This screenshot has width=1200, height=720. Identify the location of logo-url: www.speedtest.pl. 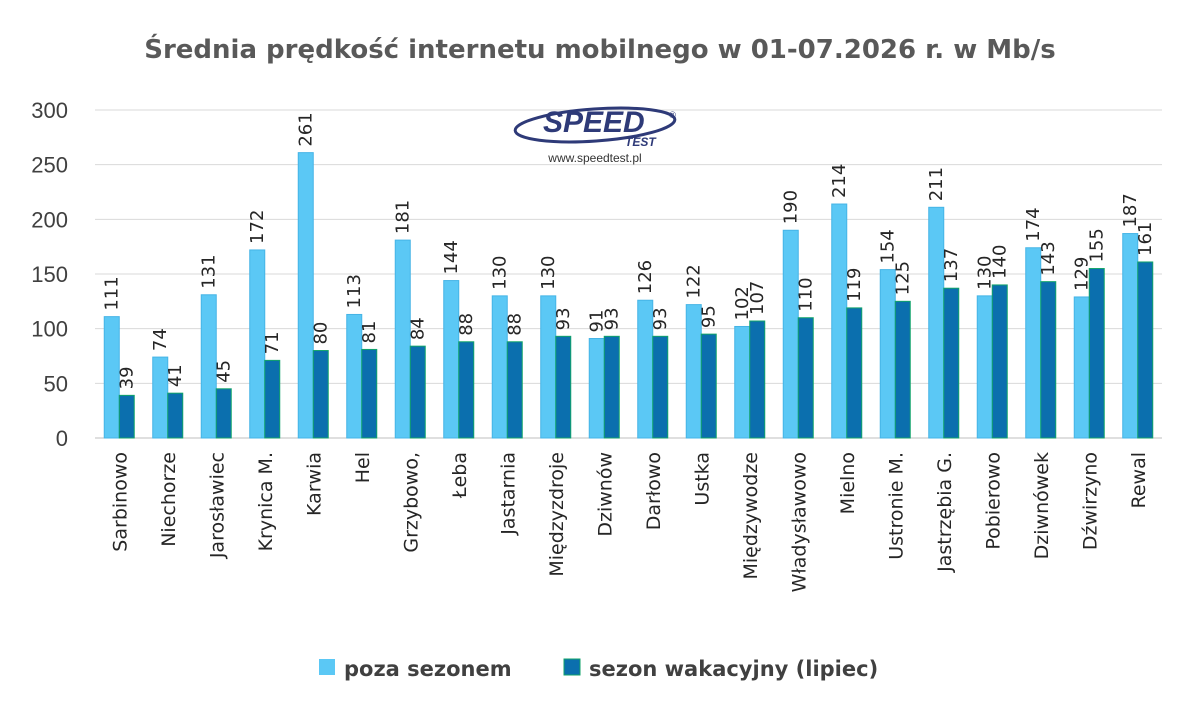
(594, 158).